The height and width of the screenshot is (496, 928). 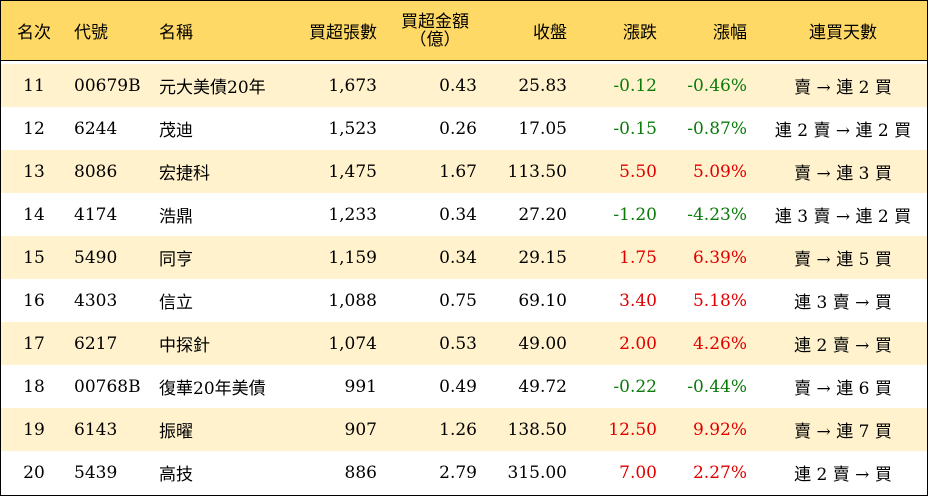 I want to click on net-buy-volume-cell: 1,159, so click(x=352, y=257).